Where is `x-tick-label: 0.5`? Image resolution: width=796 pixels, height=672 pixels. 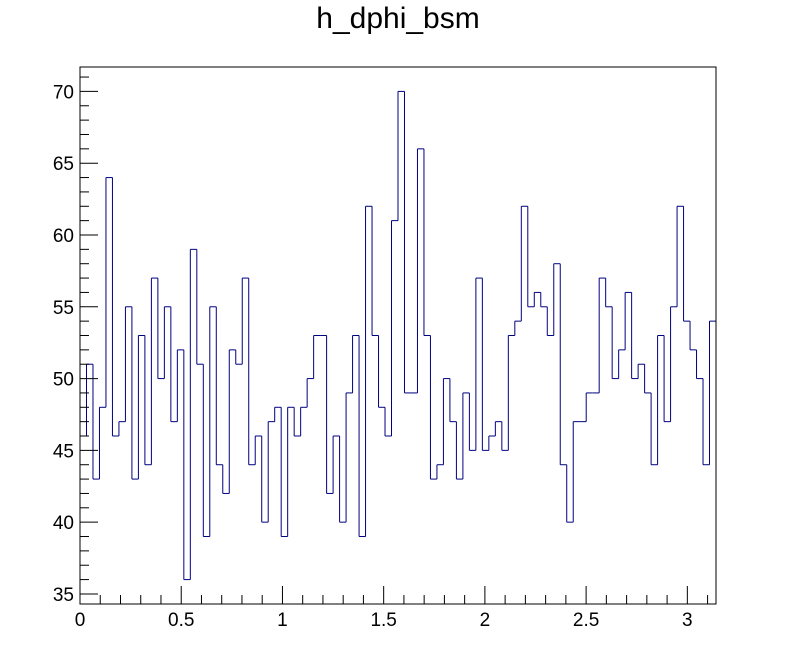
x-tick-label: 0.5 is located at coordinates (181, 620).